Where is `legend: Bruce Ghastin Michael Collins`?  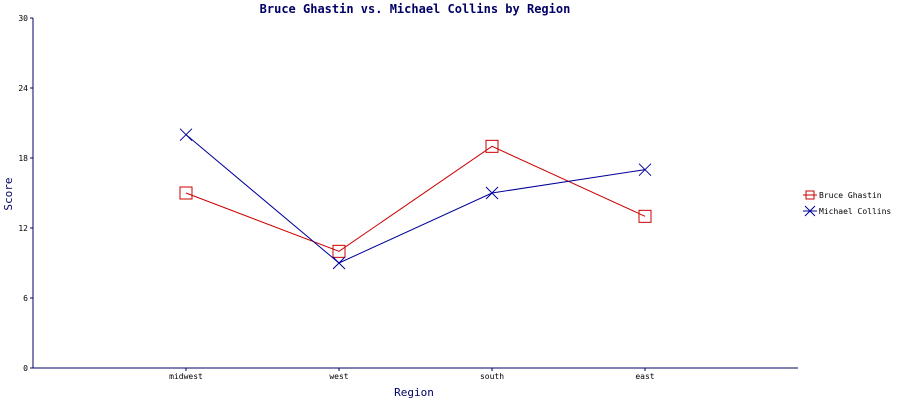 legend: Bruce Ghastin Michael Collins is located at coordinates (847, 203).